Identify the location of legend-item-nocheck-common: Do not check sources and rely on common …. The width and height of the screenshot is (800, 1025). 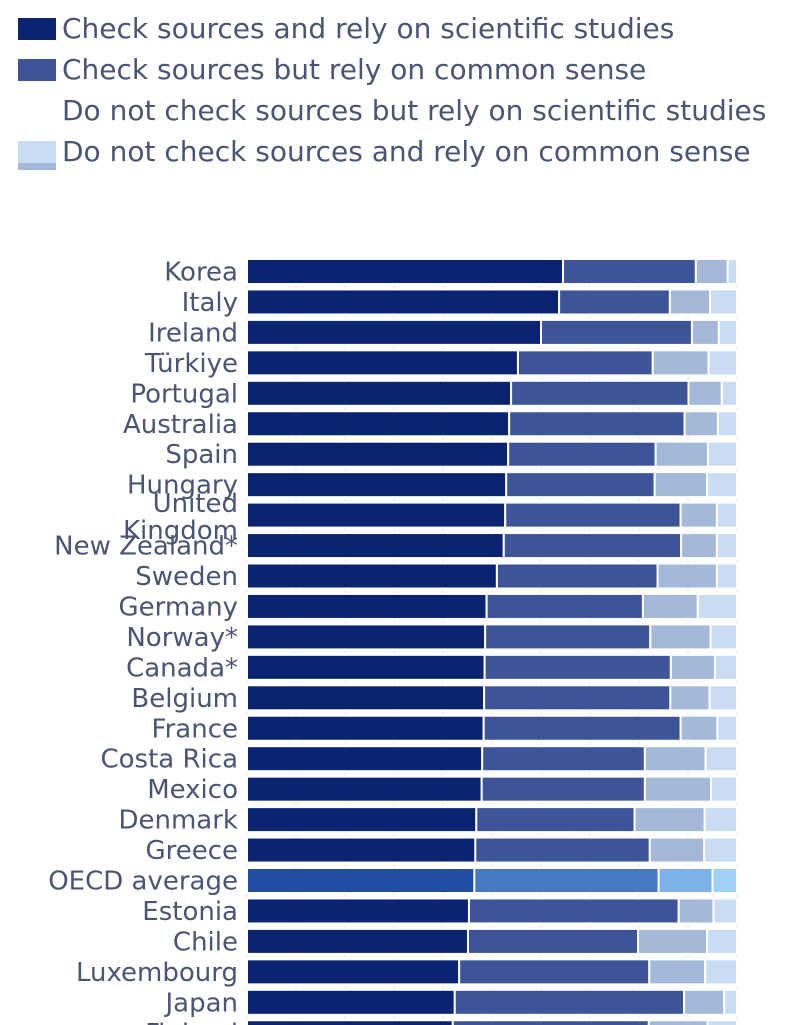
(403, 151).